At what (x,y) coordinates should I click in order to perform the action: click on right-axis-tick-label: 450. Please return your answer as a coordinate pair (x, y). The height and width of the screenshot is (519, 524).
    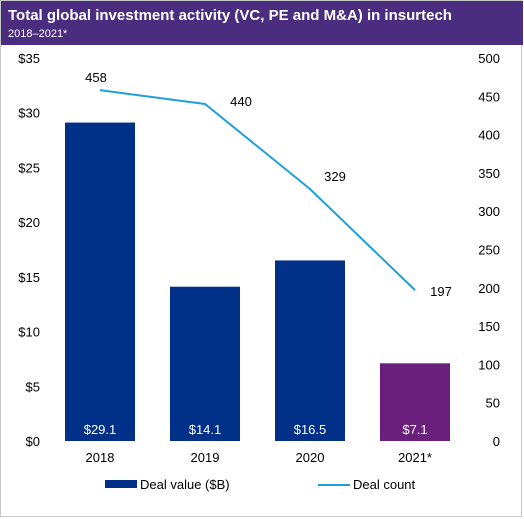
    Looking at the image, I should click on (489, 96).